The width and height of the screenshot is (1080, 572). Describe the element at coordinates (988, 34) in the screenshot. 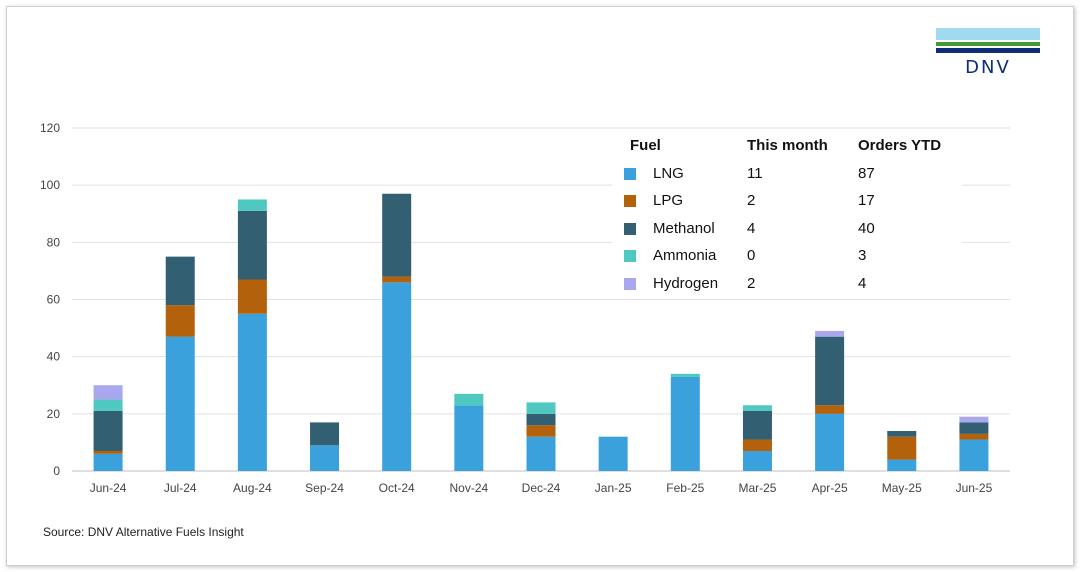

I see `logo-stripe-light-blue` at that location.